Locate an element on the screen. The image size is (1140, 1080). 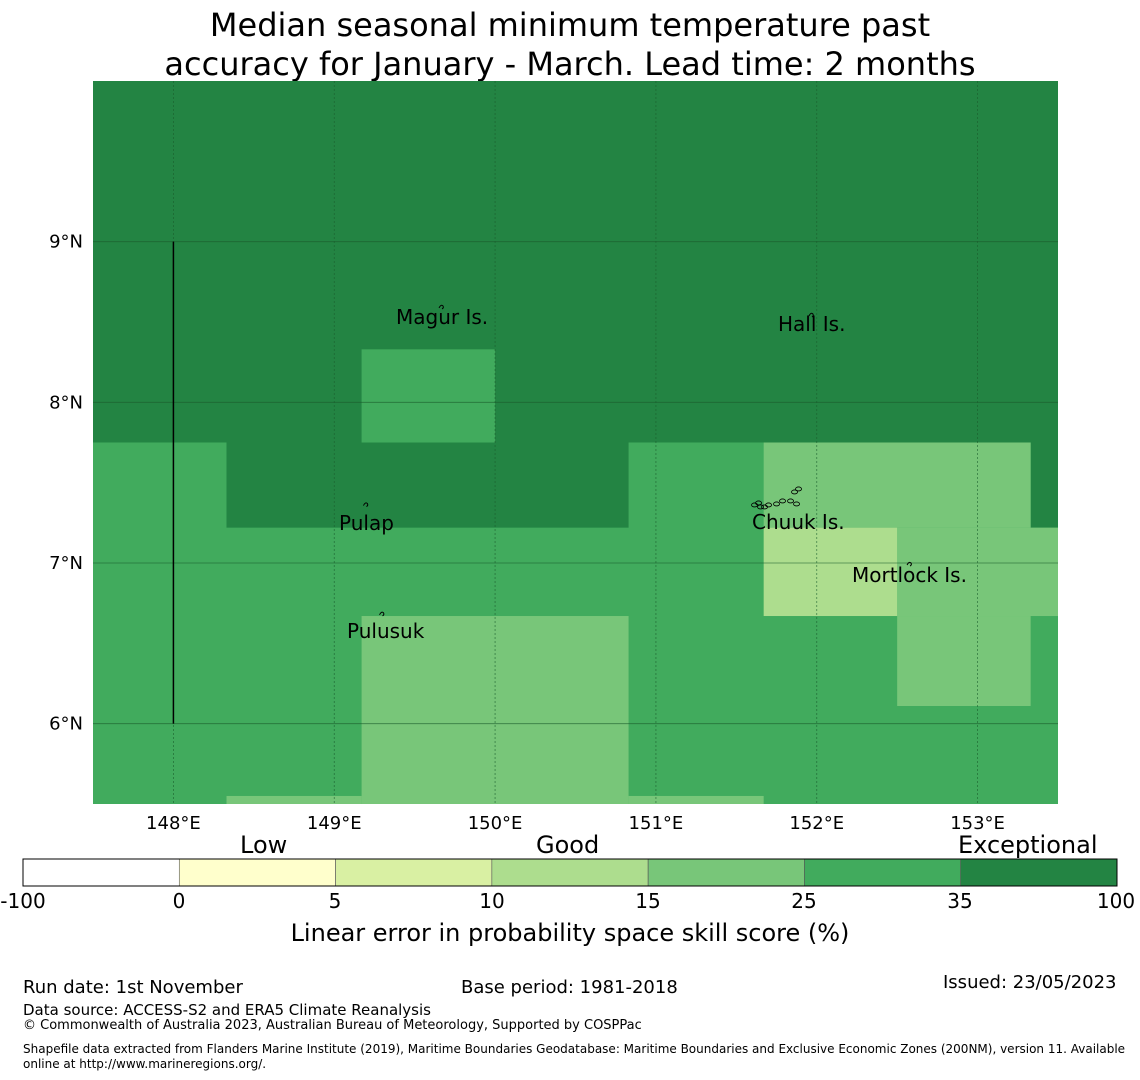
skill-cell-good_high is located at coordinates (428, 396).